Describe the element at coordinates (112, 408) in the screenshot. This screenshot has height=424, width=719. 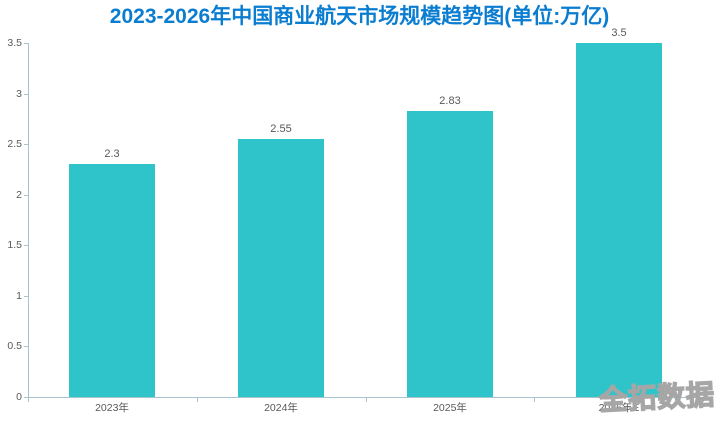
I see `x-axis-category-label: 2023年` at that location.